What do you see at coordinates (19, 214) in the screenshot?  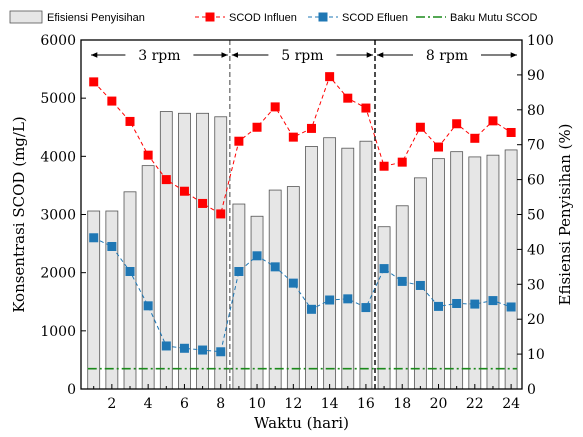 I see `y-left-axis-title: Konsentrasi SCOD (mg/L)` at bounding box center [19, 214].